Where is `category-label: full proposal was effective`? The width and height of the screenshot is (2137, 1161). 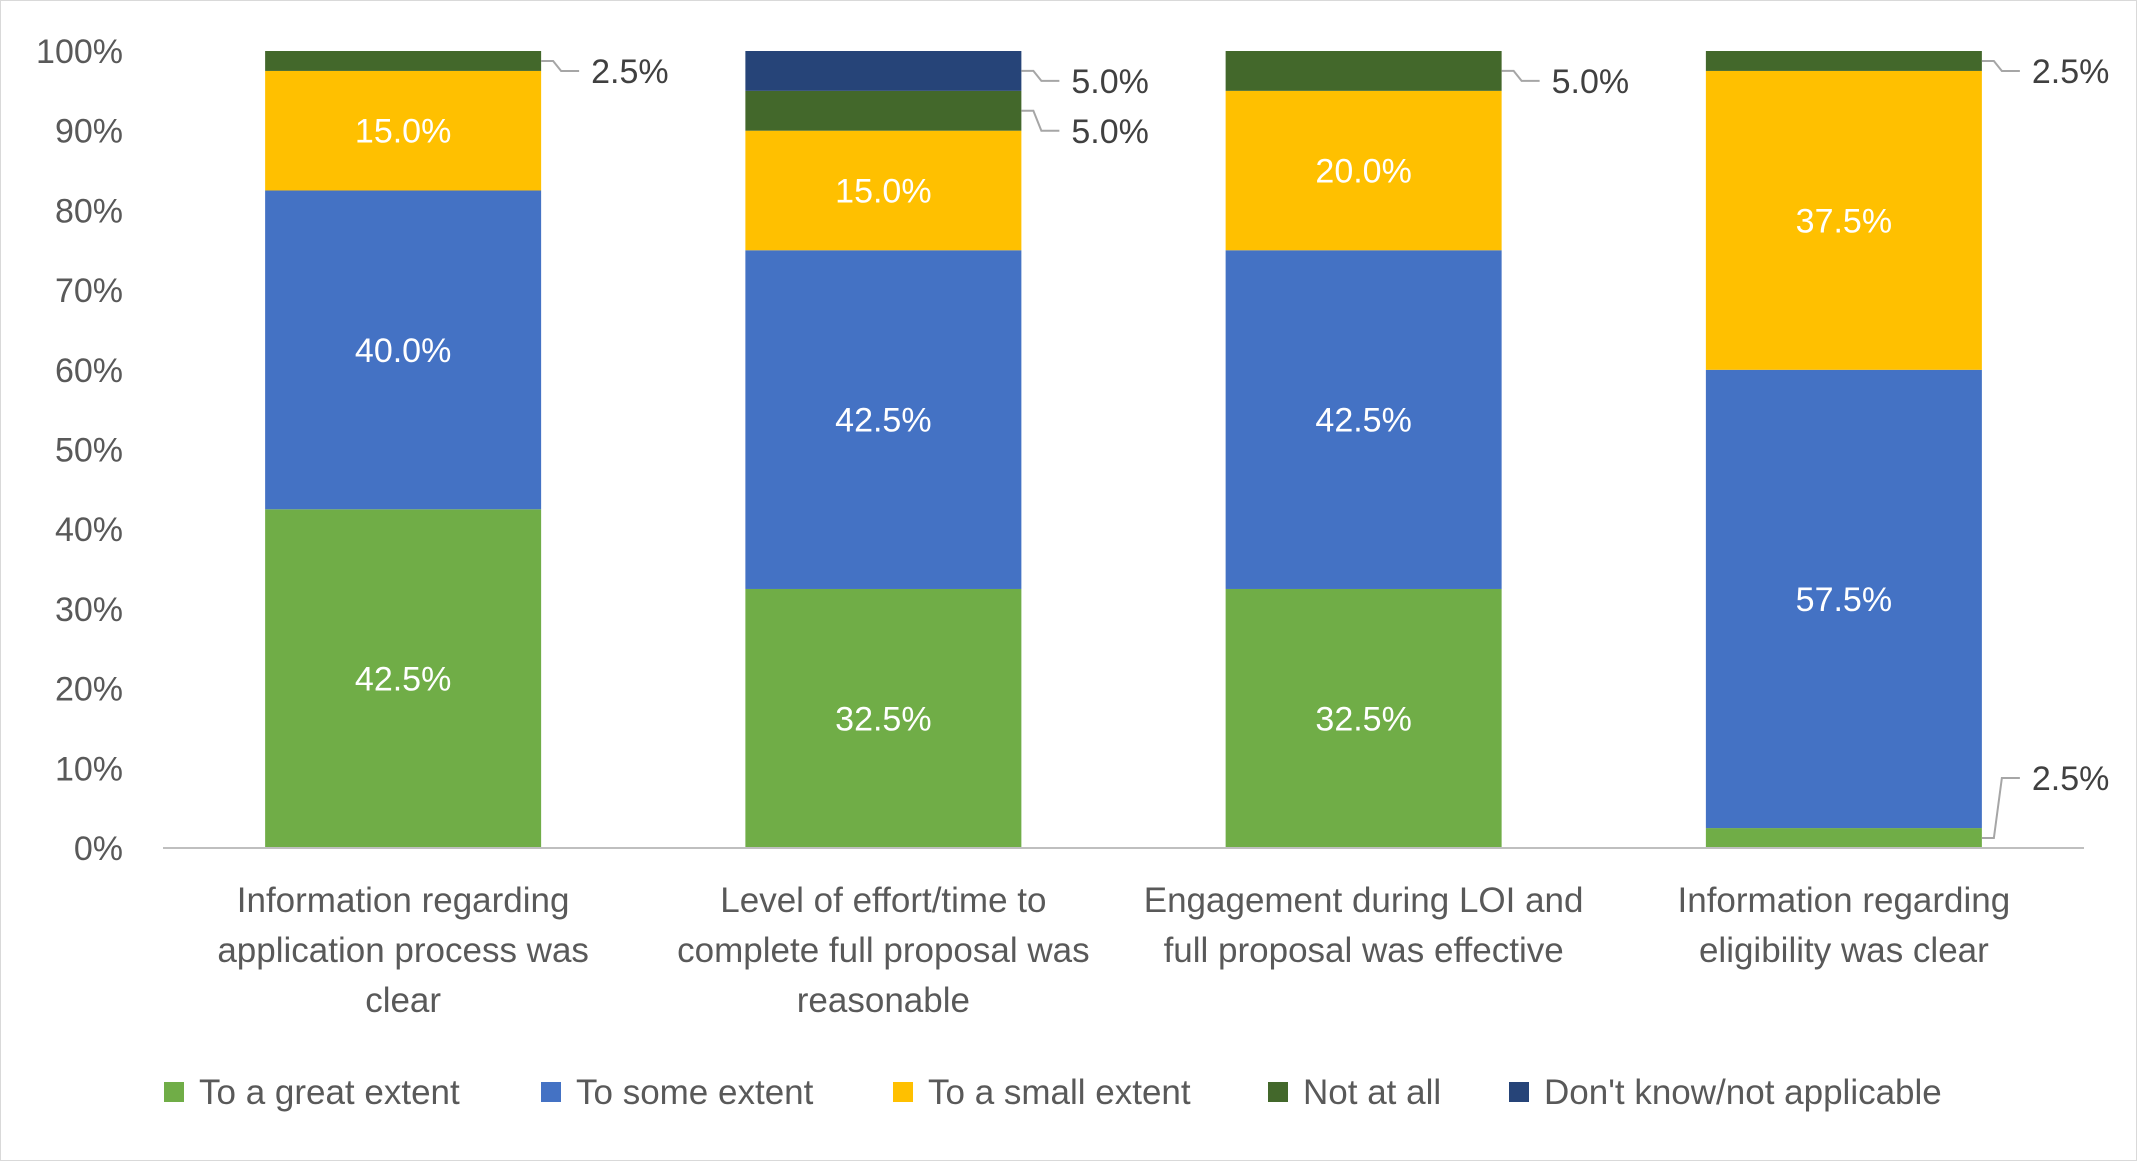 category-label: full proposal was effective is located at coordinates (1364, 950).